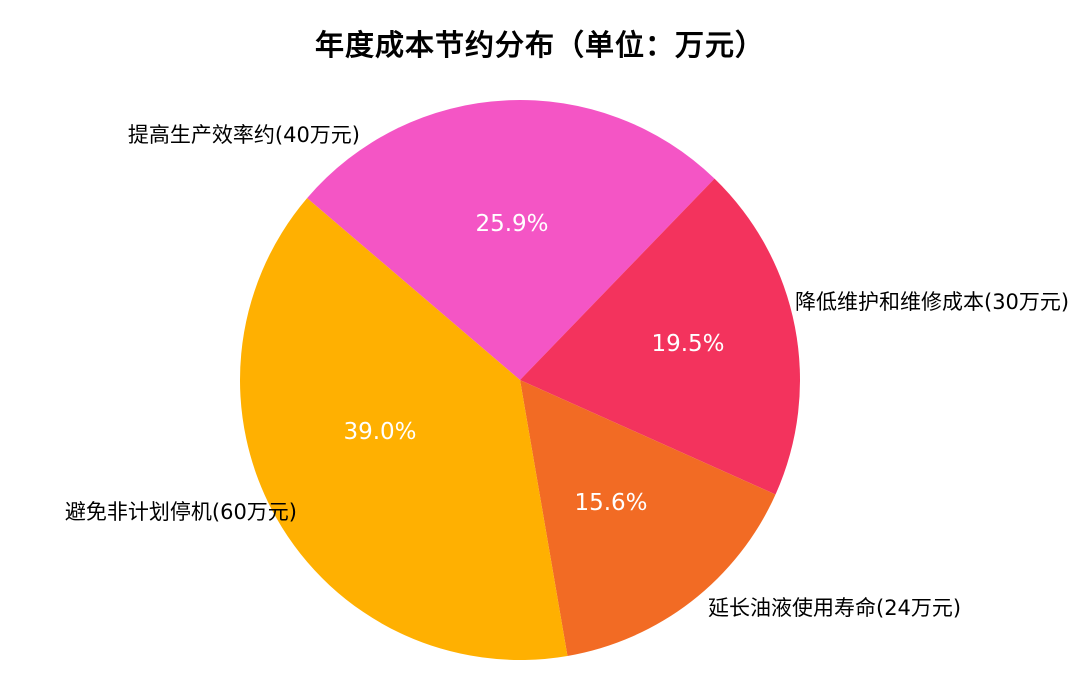 This screenshot has height=676, width=1080. What do you see at coordinates (648, 518) in the screenshot?
I see `pie-slice-extend-oil-life` at bounding box center [648, 518].